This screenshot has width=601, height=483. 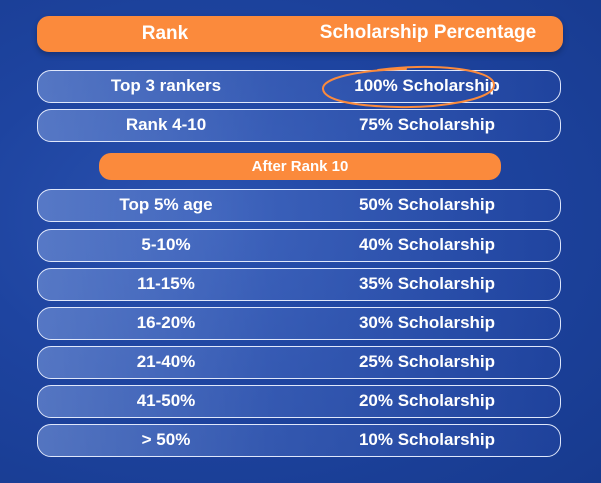 I want to click on scholarship-cell: 35% Scholarship, so click(x=427, y=283).